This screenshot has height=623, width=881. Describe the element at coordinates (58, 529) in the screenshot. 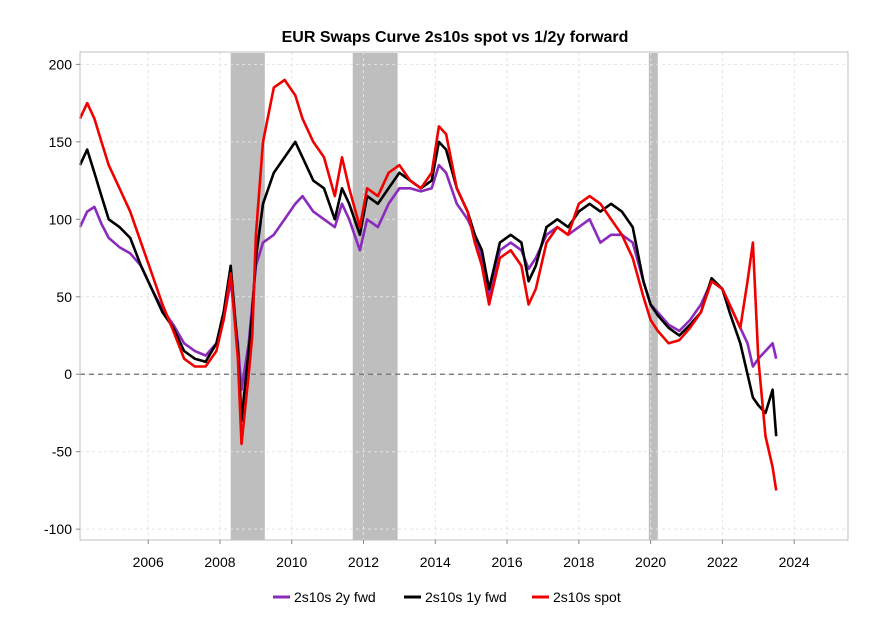

I see `y-tick-label: -100` at that location.